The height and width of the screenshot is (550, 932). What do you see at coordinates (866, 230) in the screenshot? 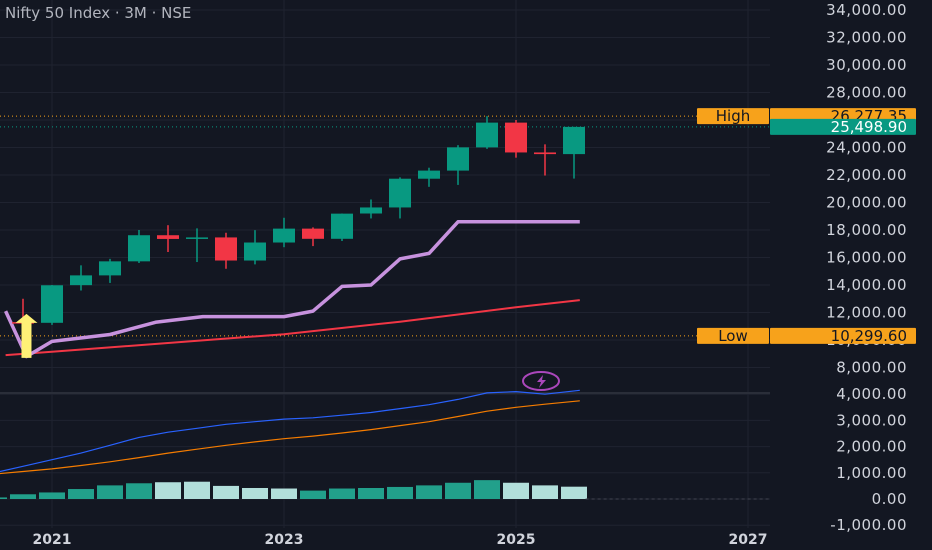
I see `price-tick-label: 18,000.00` at bounding box center [866, 230].